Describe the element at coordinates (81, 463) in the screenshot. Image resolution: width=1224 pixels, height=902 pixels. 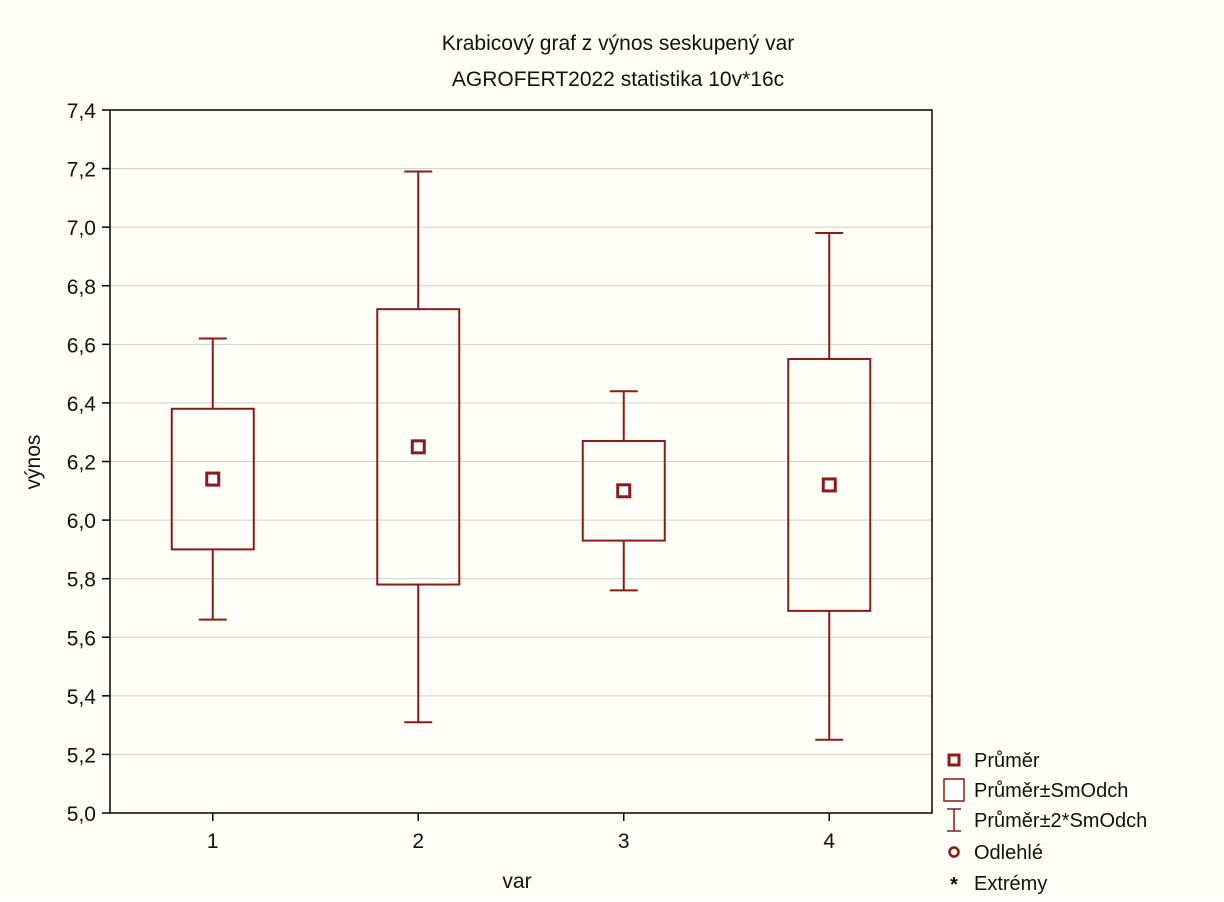
I see `y-tick-label: 6,2` at that location.